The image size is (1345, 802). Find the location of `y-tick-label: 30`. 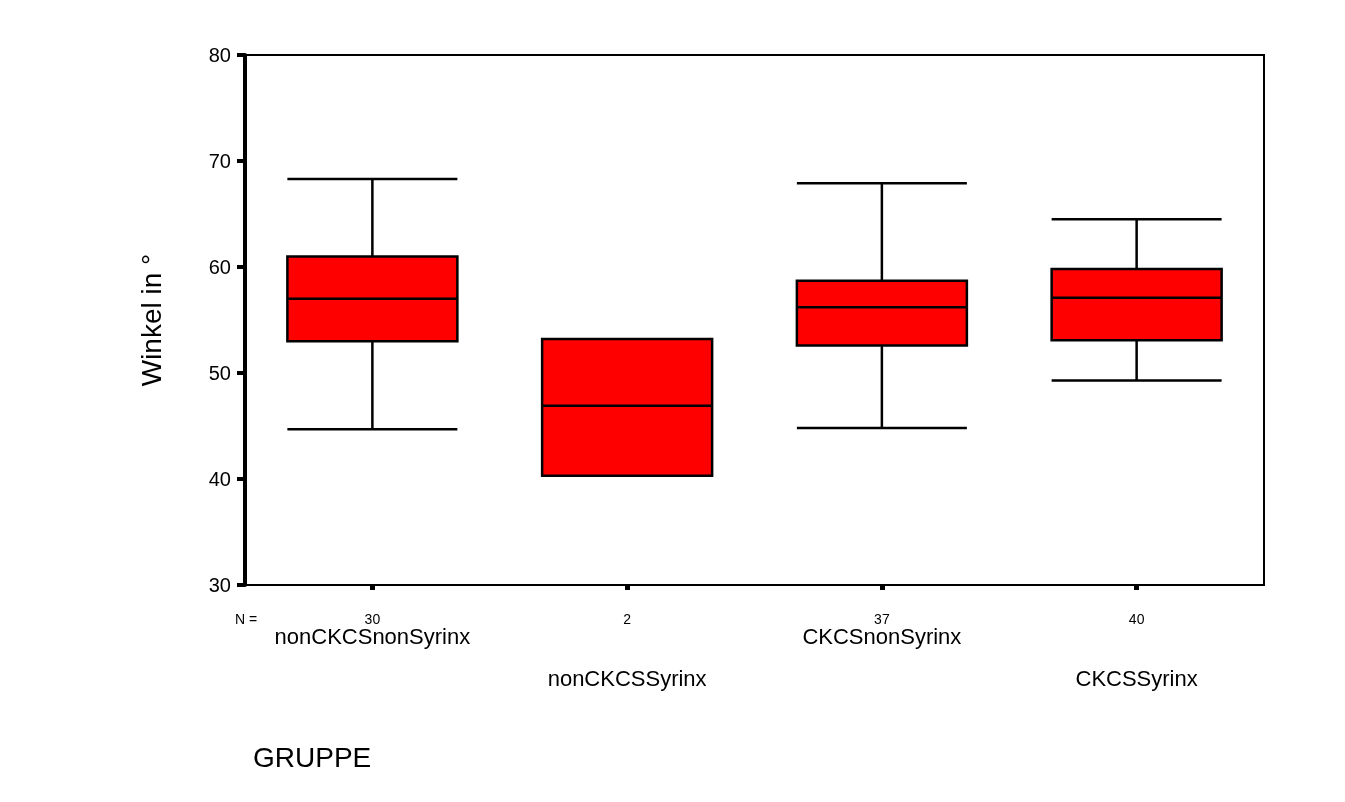

y-tick-label: 30 is located at coordinates (219, 585).